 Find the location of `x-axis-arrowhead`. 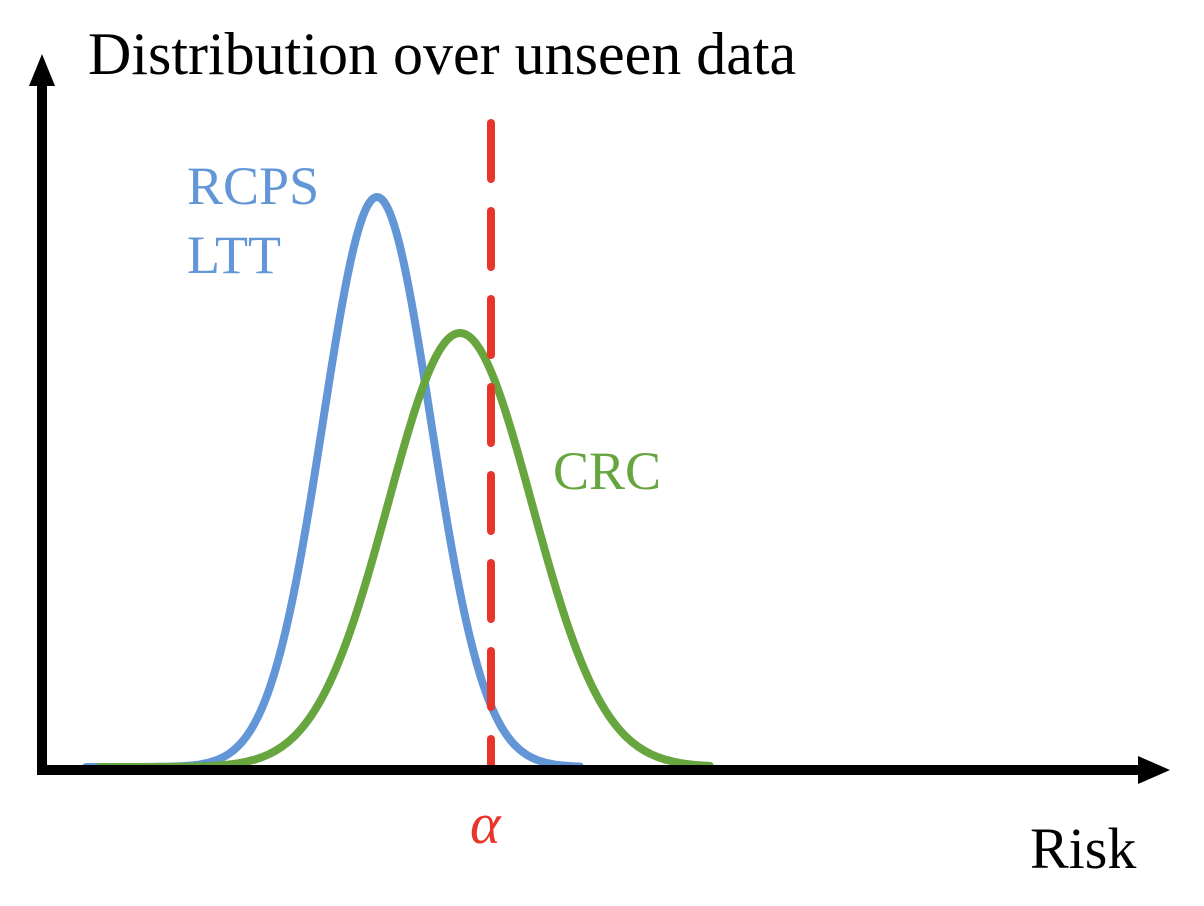

x-axis-arrowhead is located at coordinates (1154, 770).